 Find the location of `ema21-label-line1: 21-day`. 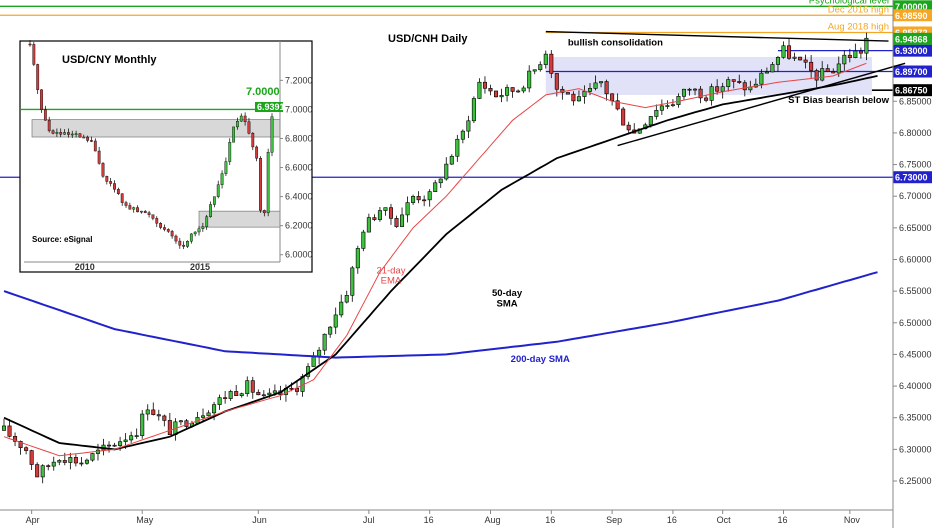

ema21-label-line1: 21-day is located at coordinates (390, 270).